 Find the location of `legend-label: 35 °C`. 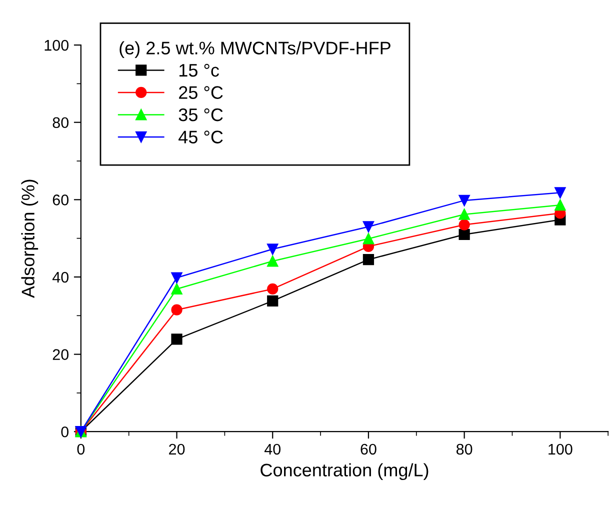

legend-label: 35 °C is located at coordinates (200, 115).